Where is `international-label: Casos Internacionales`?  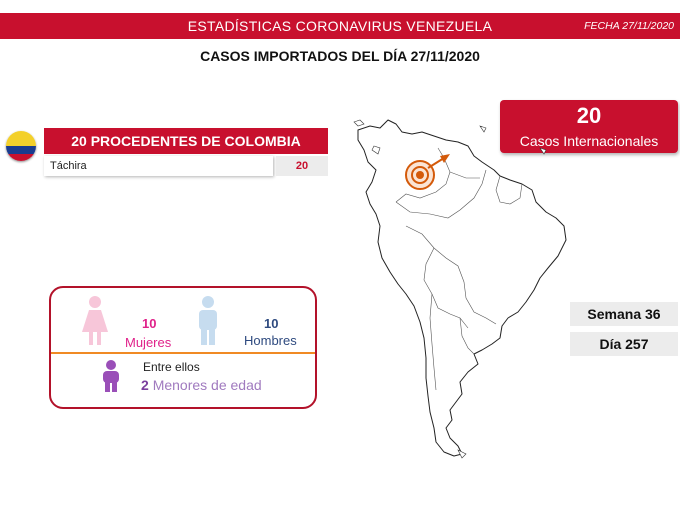 international-label: Casos Internacionales is located at coordinates (589, 141).